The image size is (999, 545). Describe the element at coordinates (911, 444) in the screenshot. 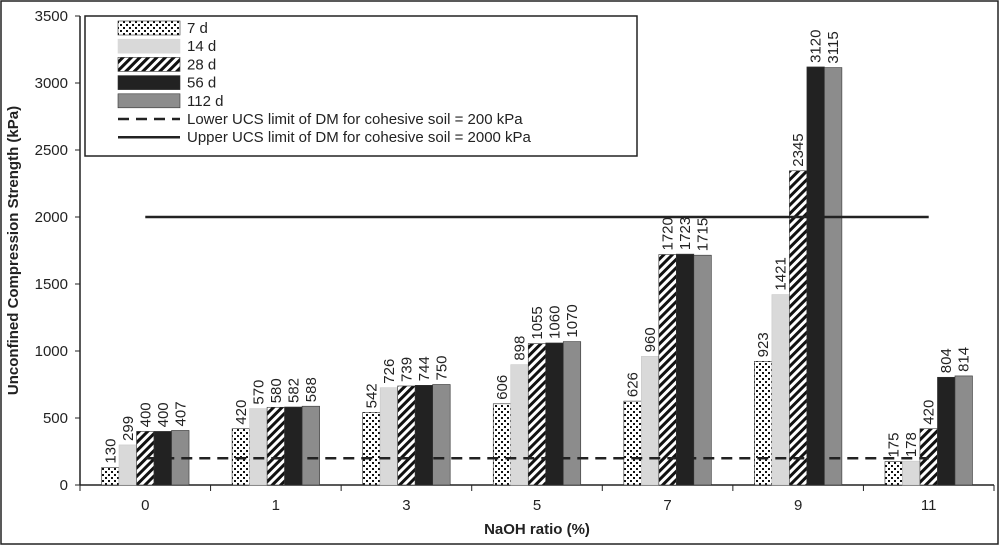

I see `data-label: 178` at that location.